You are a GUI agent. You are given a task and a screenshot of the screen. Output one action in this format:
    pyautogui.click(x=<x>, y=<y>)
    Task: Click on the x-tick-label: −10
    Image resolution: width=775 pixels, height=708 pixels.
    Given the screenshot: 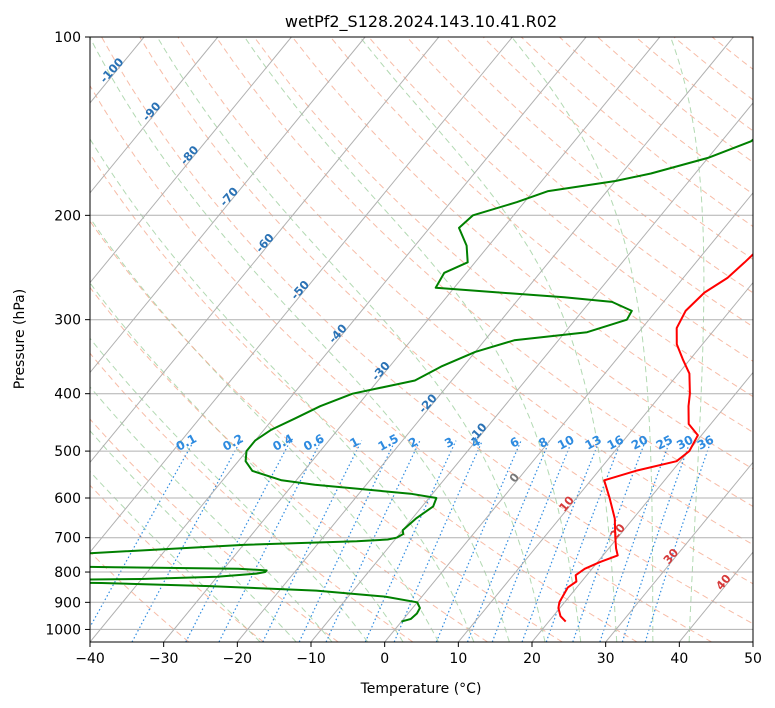 What is the action you would take?
    pyautogui.click(x=311, y=659)
    